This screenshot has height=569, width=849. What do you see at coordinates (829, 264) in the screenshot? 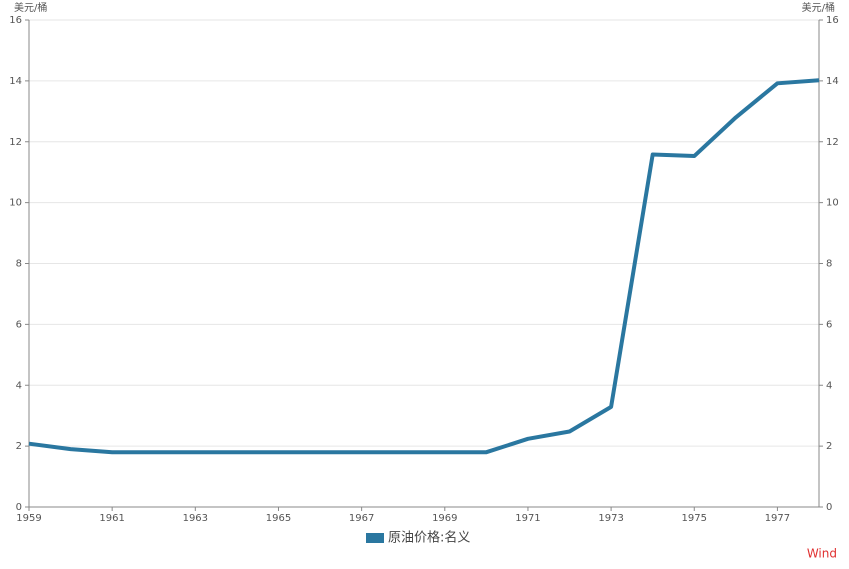
I see `y2-tick-label: 8` at bounding box center [829, 264].